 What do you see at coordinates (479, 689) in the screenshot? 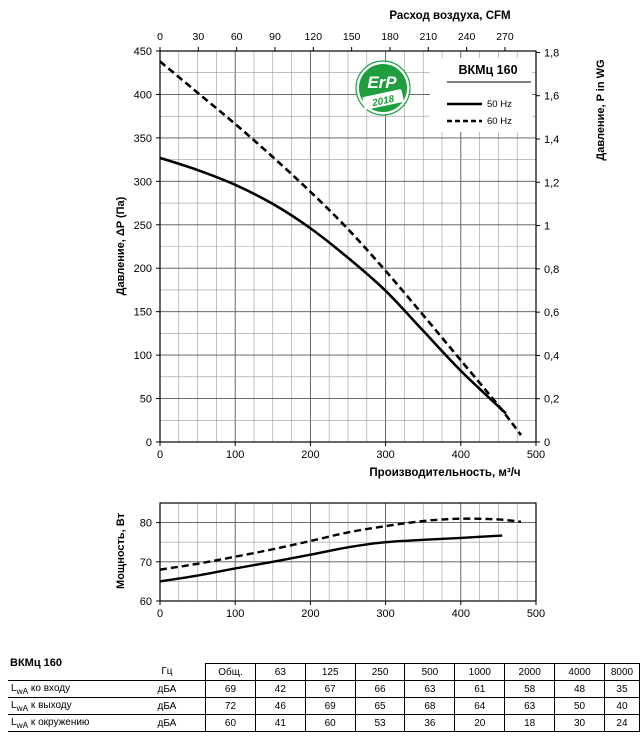
I see `value-cell: 61` at bounding box center [479, 689].